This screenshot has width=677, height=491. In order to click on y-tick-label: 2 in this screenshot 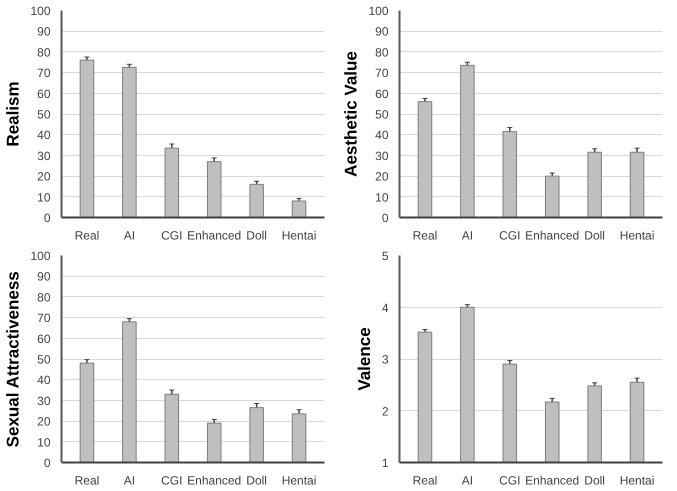, I will do `click(385, 411)`.